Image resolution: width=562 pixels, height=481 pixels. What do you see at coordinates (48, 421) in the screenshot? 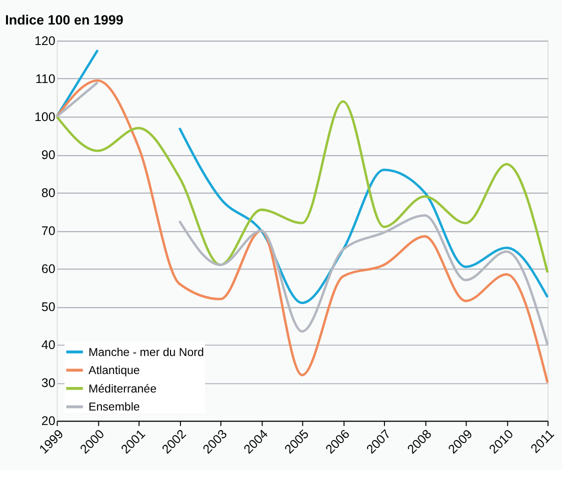
I see `y-tick-label: 20` at bounding box center [48, 421].